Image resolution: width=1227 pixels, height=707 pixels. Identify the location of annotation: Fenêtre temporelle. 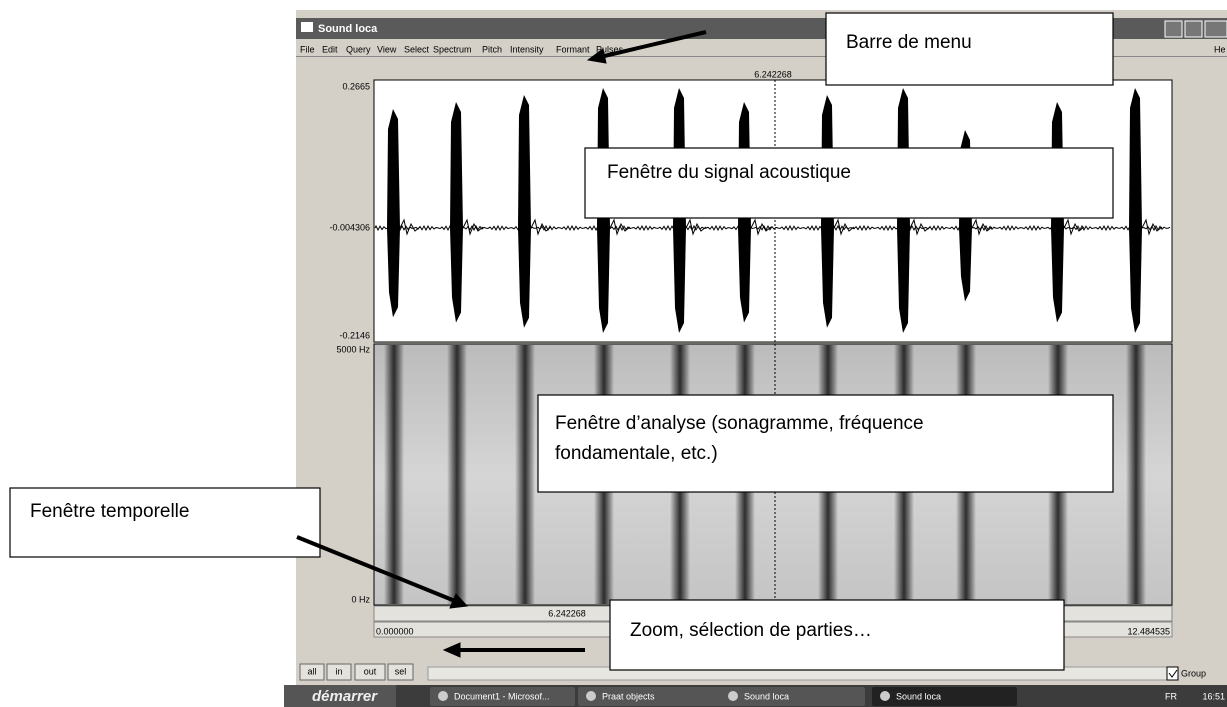
(109, 511).